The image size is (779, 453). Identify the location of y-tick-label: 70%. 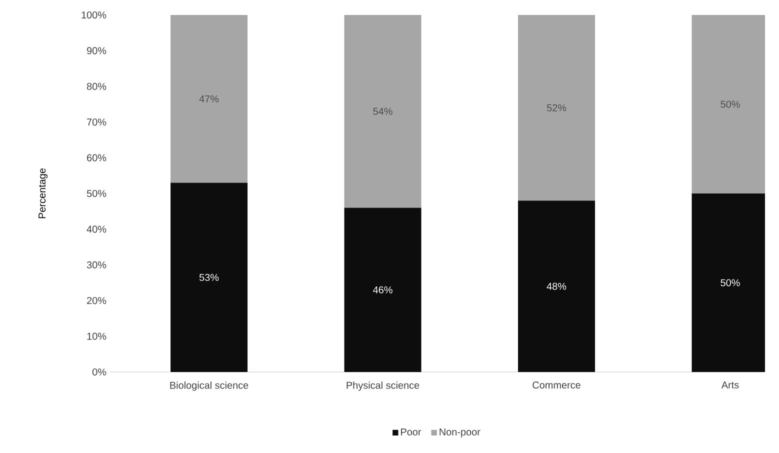
(96, 122).